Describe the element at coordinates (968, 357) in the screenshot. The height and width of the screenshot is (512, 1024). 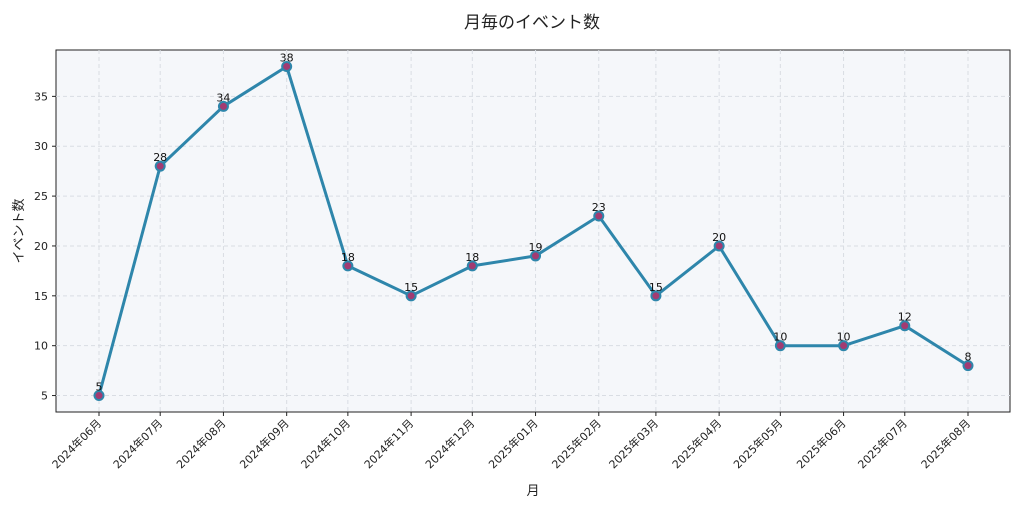
I see `data-label: 8` at that location.